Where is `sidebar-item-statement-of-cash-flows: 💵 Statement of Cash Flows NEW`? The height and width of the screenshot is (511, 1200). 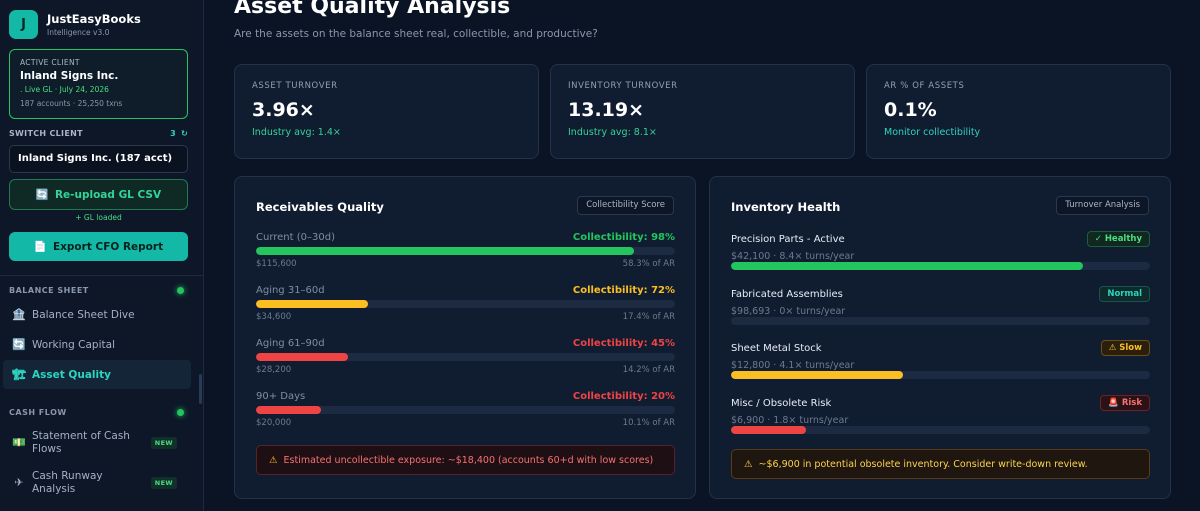 sidebar-item-statement-of-cash-flows: 💵 Statement of Cash Flows NEW is located at coordinates (97, 443).